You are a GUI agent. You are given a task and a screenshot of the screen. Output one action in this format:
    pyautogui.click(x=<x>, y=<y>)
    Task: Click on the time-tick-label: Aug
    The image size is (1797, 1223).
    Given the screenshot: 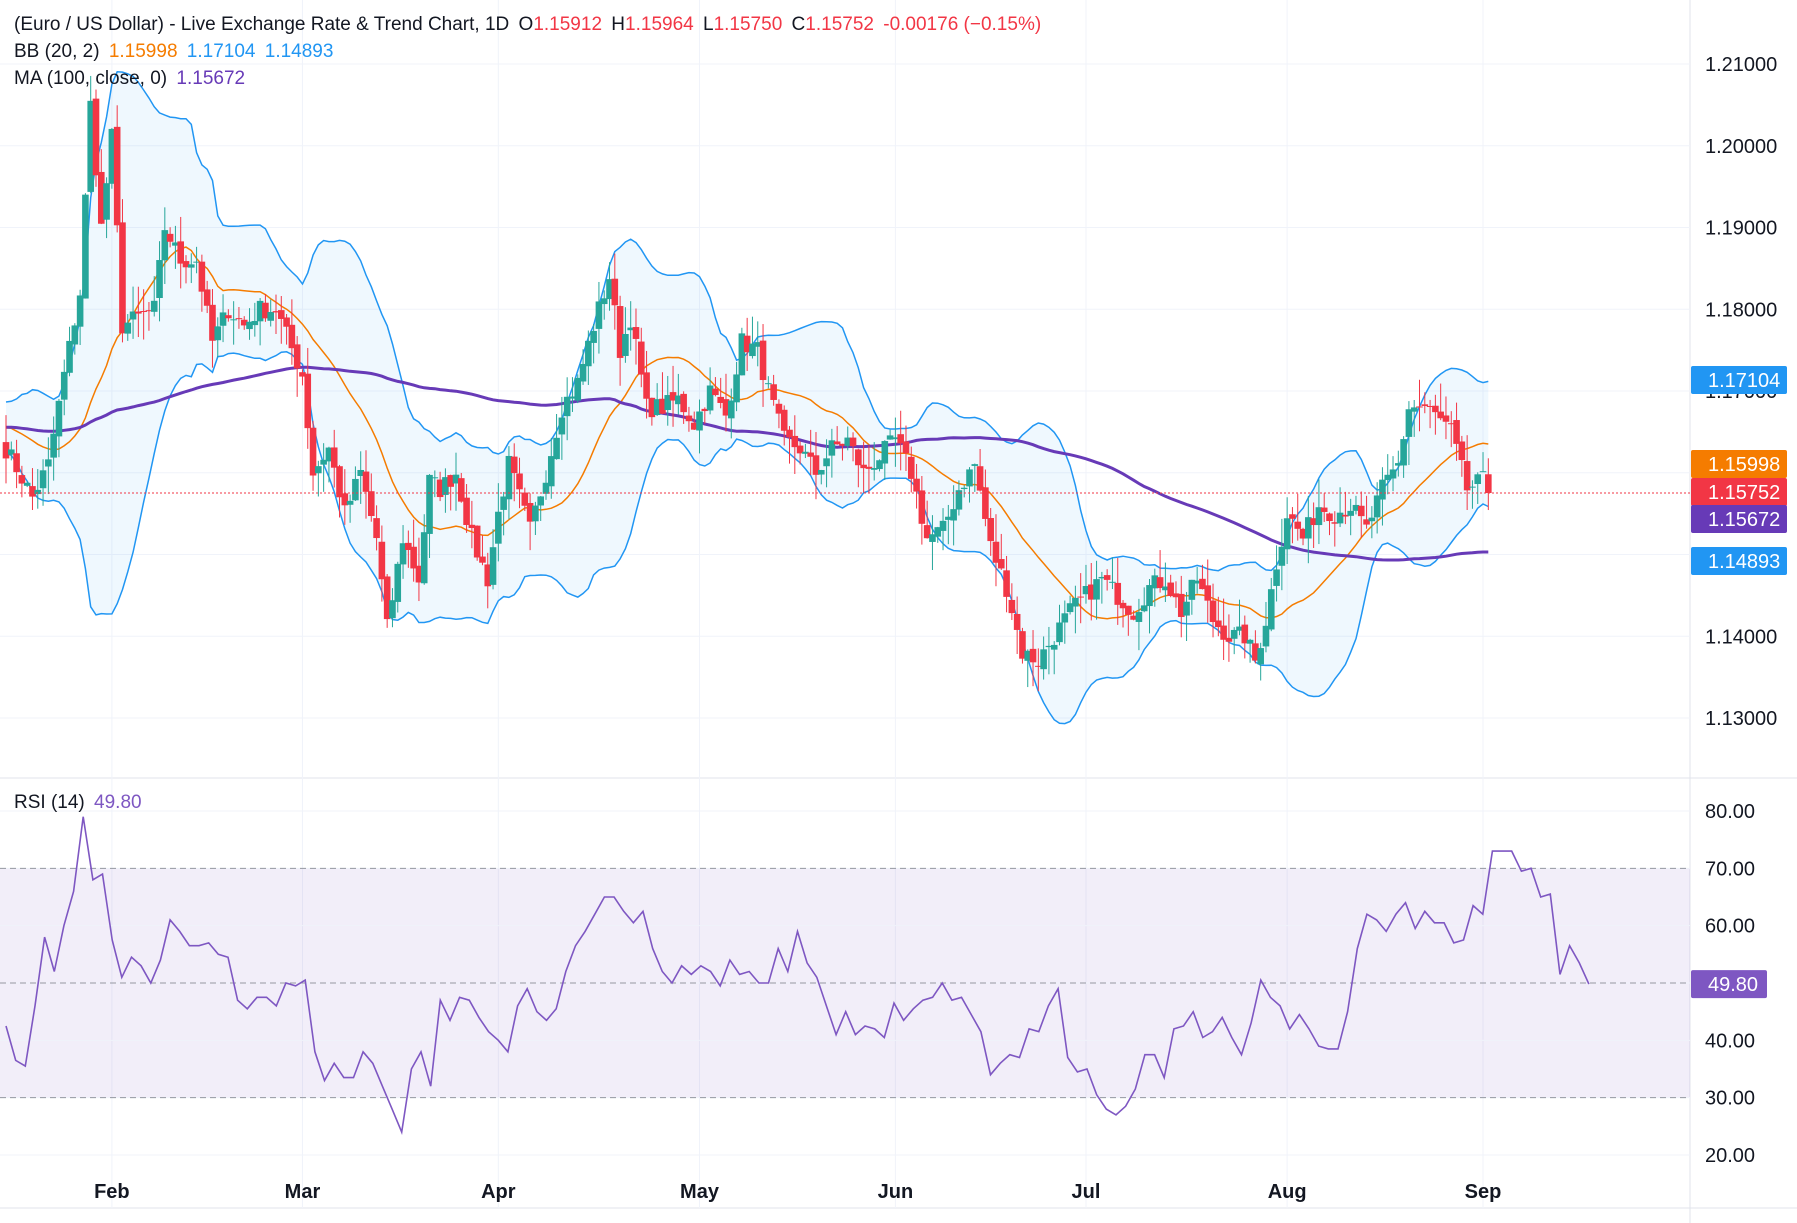 What is the action you would take?
    pyautogui.click(x=1287, y=1192)
    